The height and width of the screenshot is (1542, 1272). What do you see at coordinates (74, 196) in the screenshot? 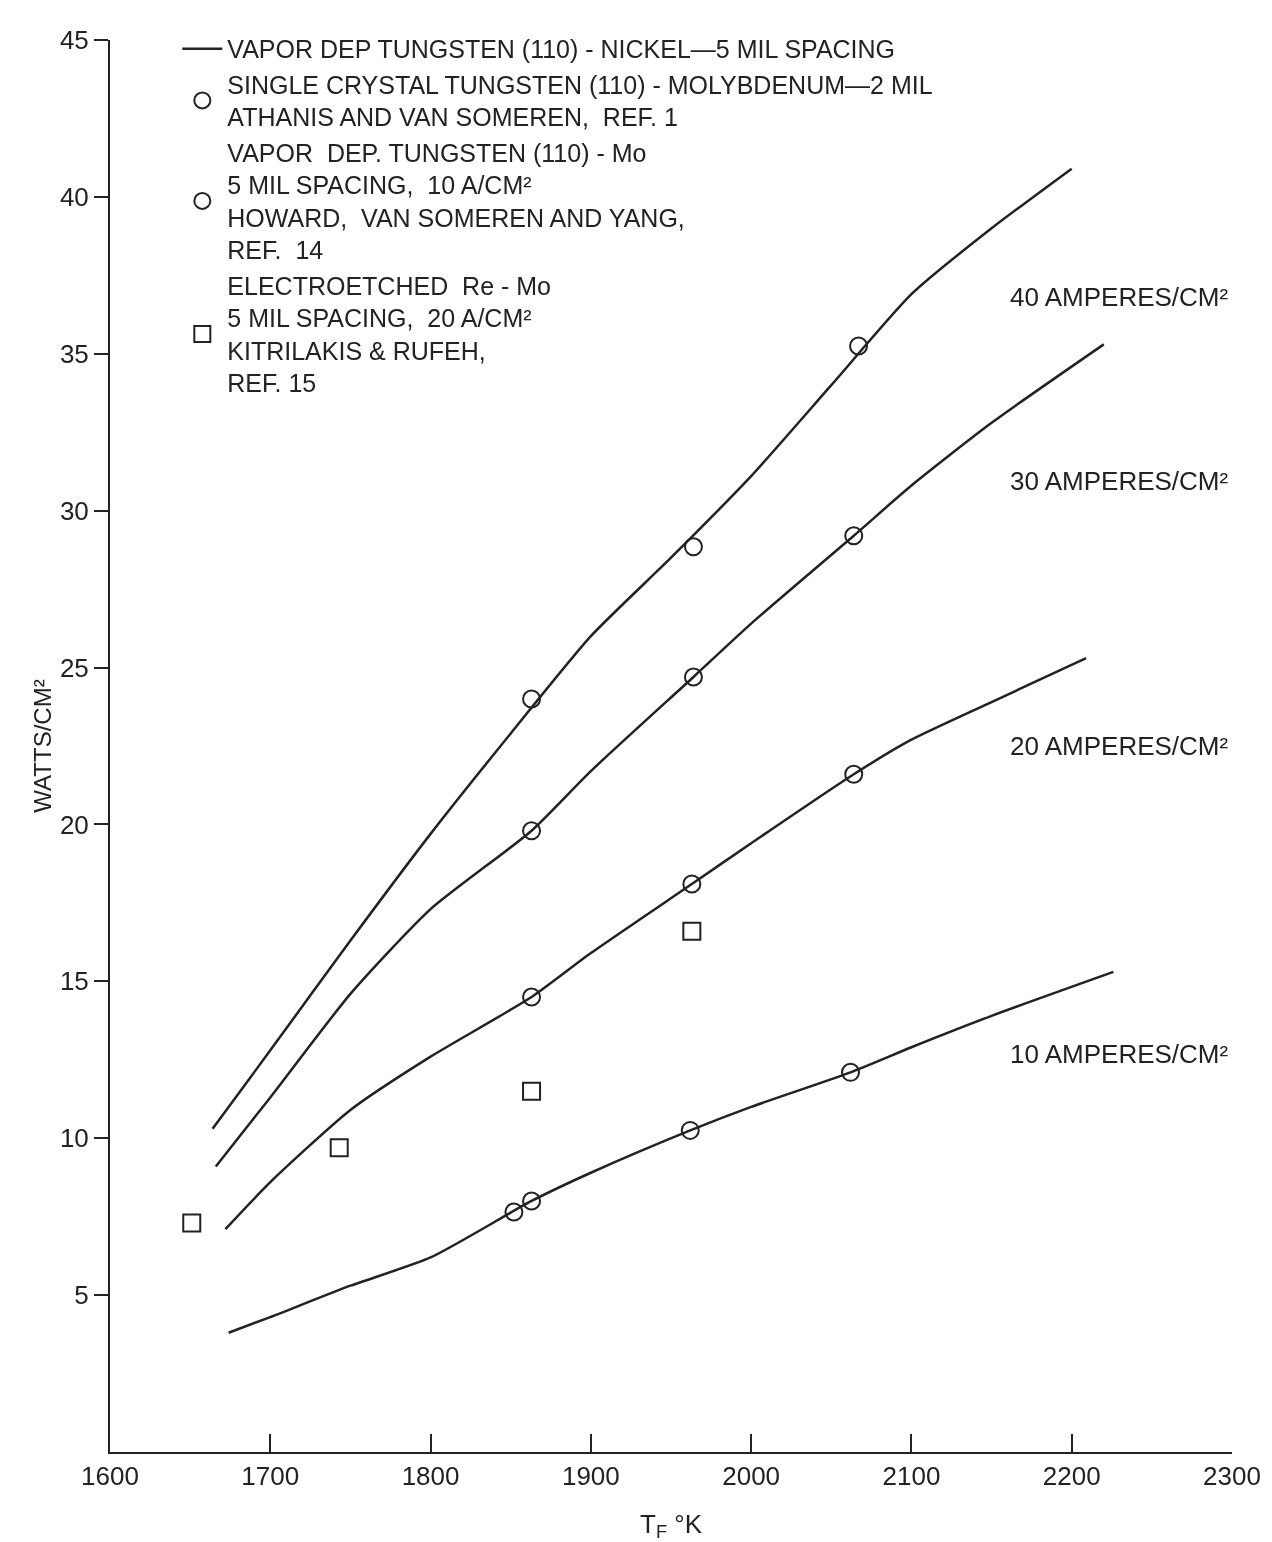
I see `y-tick-label: 40` at bounding box center [74, 196].